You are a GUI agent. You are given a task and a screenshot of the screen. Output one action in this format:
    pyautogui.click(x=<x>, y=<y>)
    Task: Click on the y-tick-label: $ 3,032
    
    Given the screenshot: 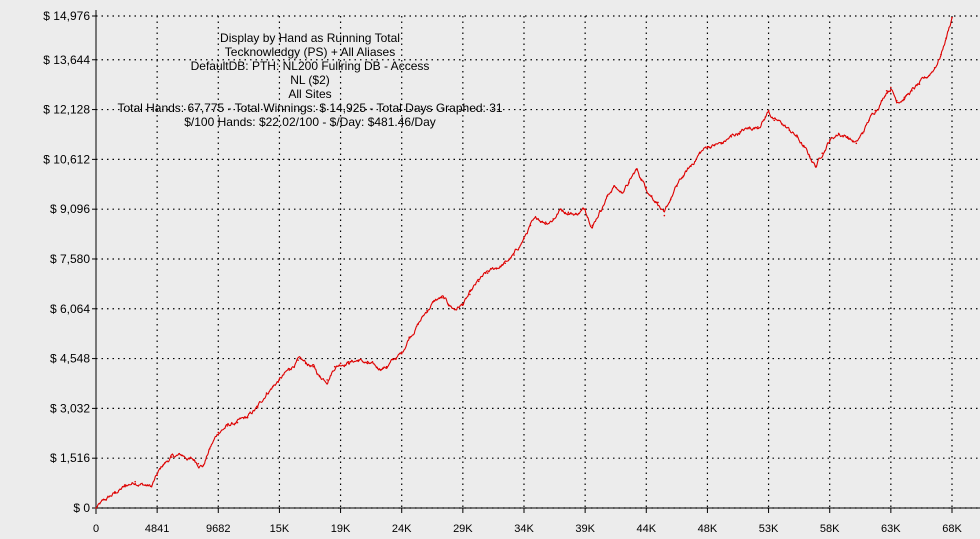 What is the action you would take?
    pyautogui.click(x=70, y=408)
    